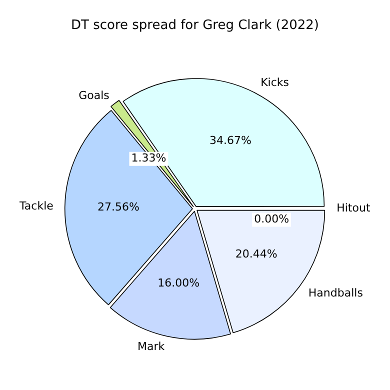 The image size is (390, 390). What do you see at coordinates (152, 346) in the screenshot?
I see `slice-label: Mark` at bounding box center [152, 346].